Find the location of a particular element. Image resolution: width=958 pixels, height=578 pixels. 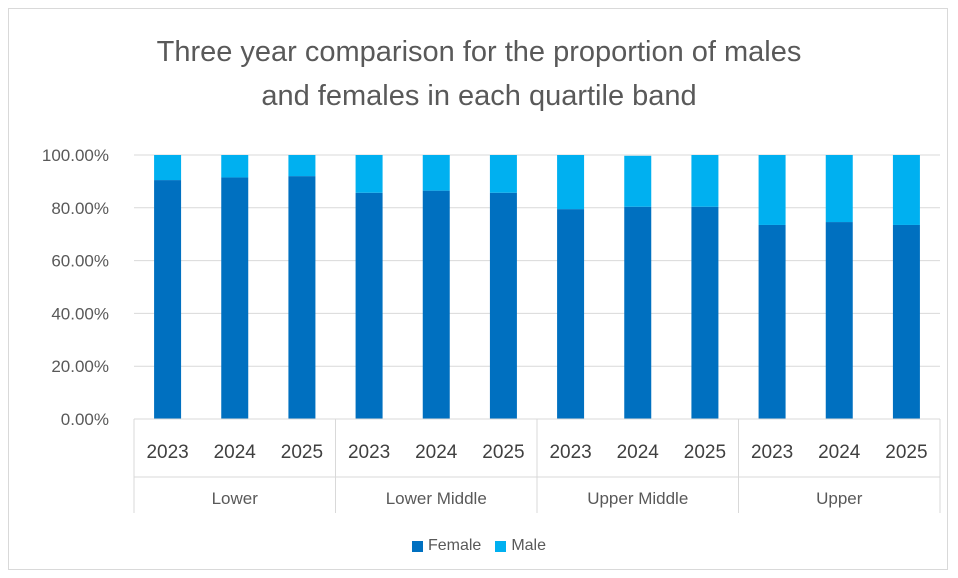

legend-item-female: Female is located at coordinates (446, 546).